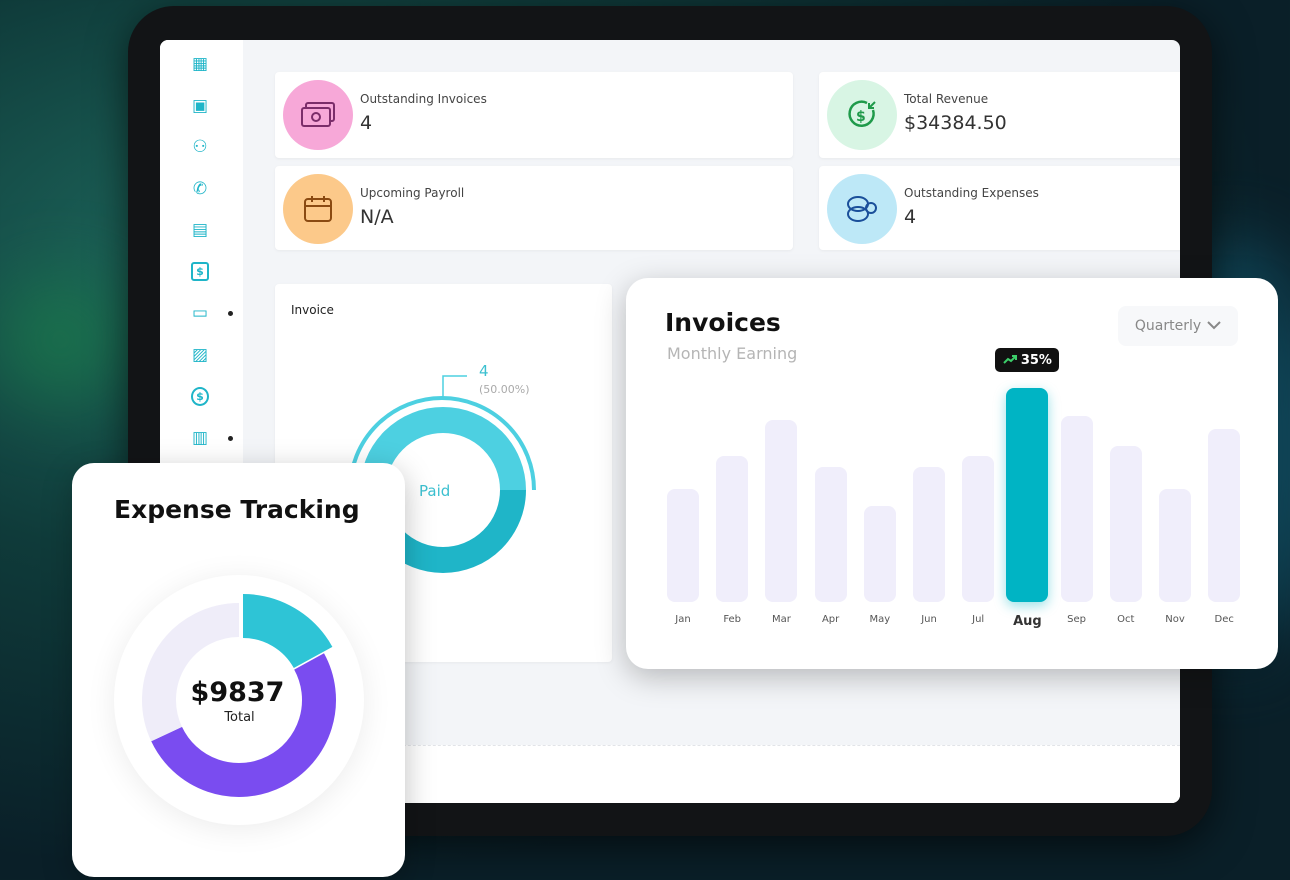 This screenshot has width=1290, height=880. I want to click on month-label: Nov, so click(1175, 619).